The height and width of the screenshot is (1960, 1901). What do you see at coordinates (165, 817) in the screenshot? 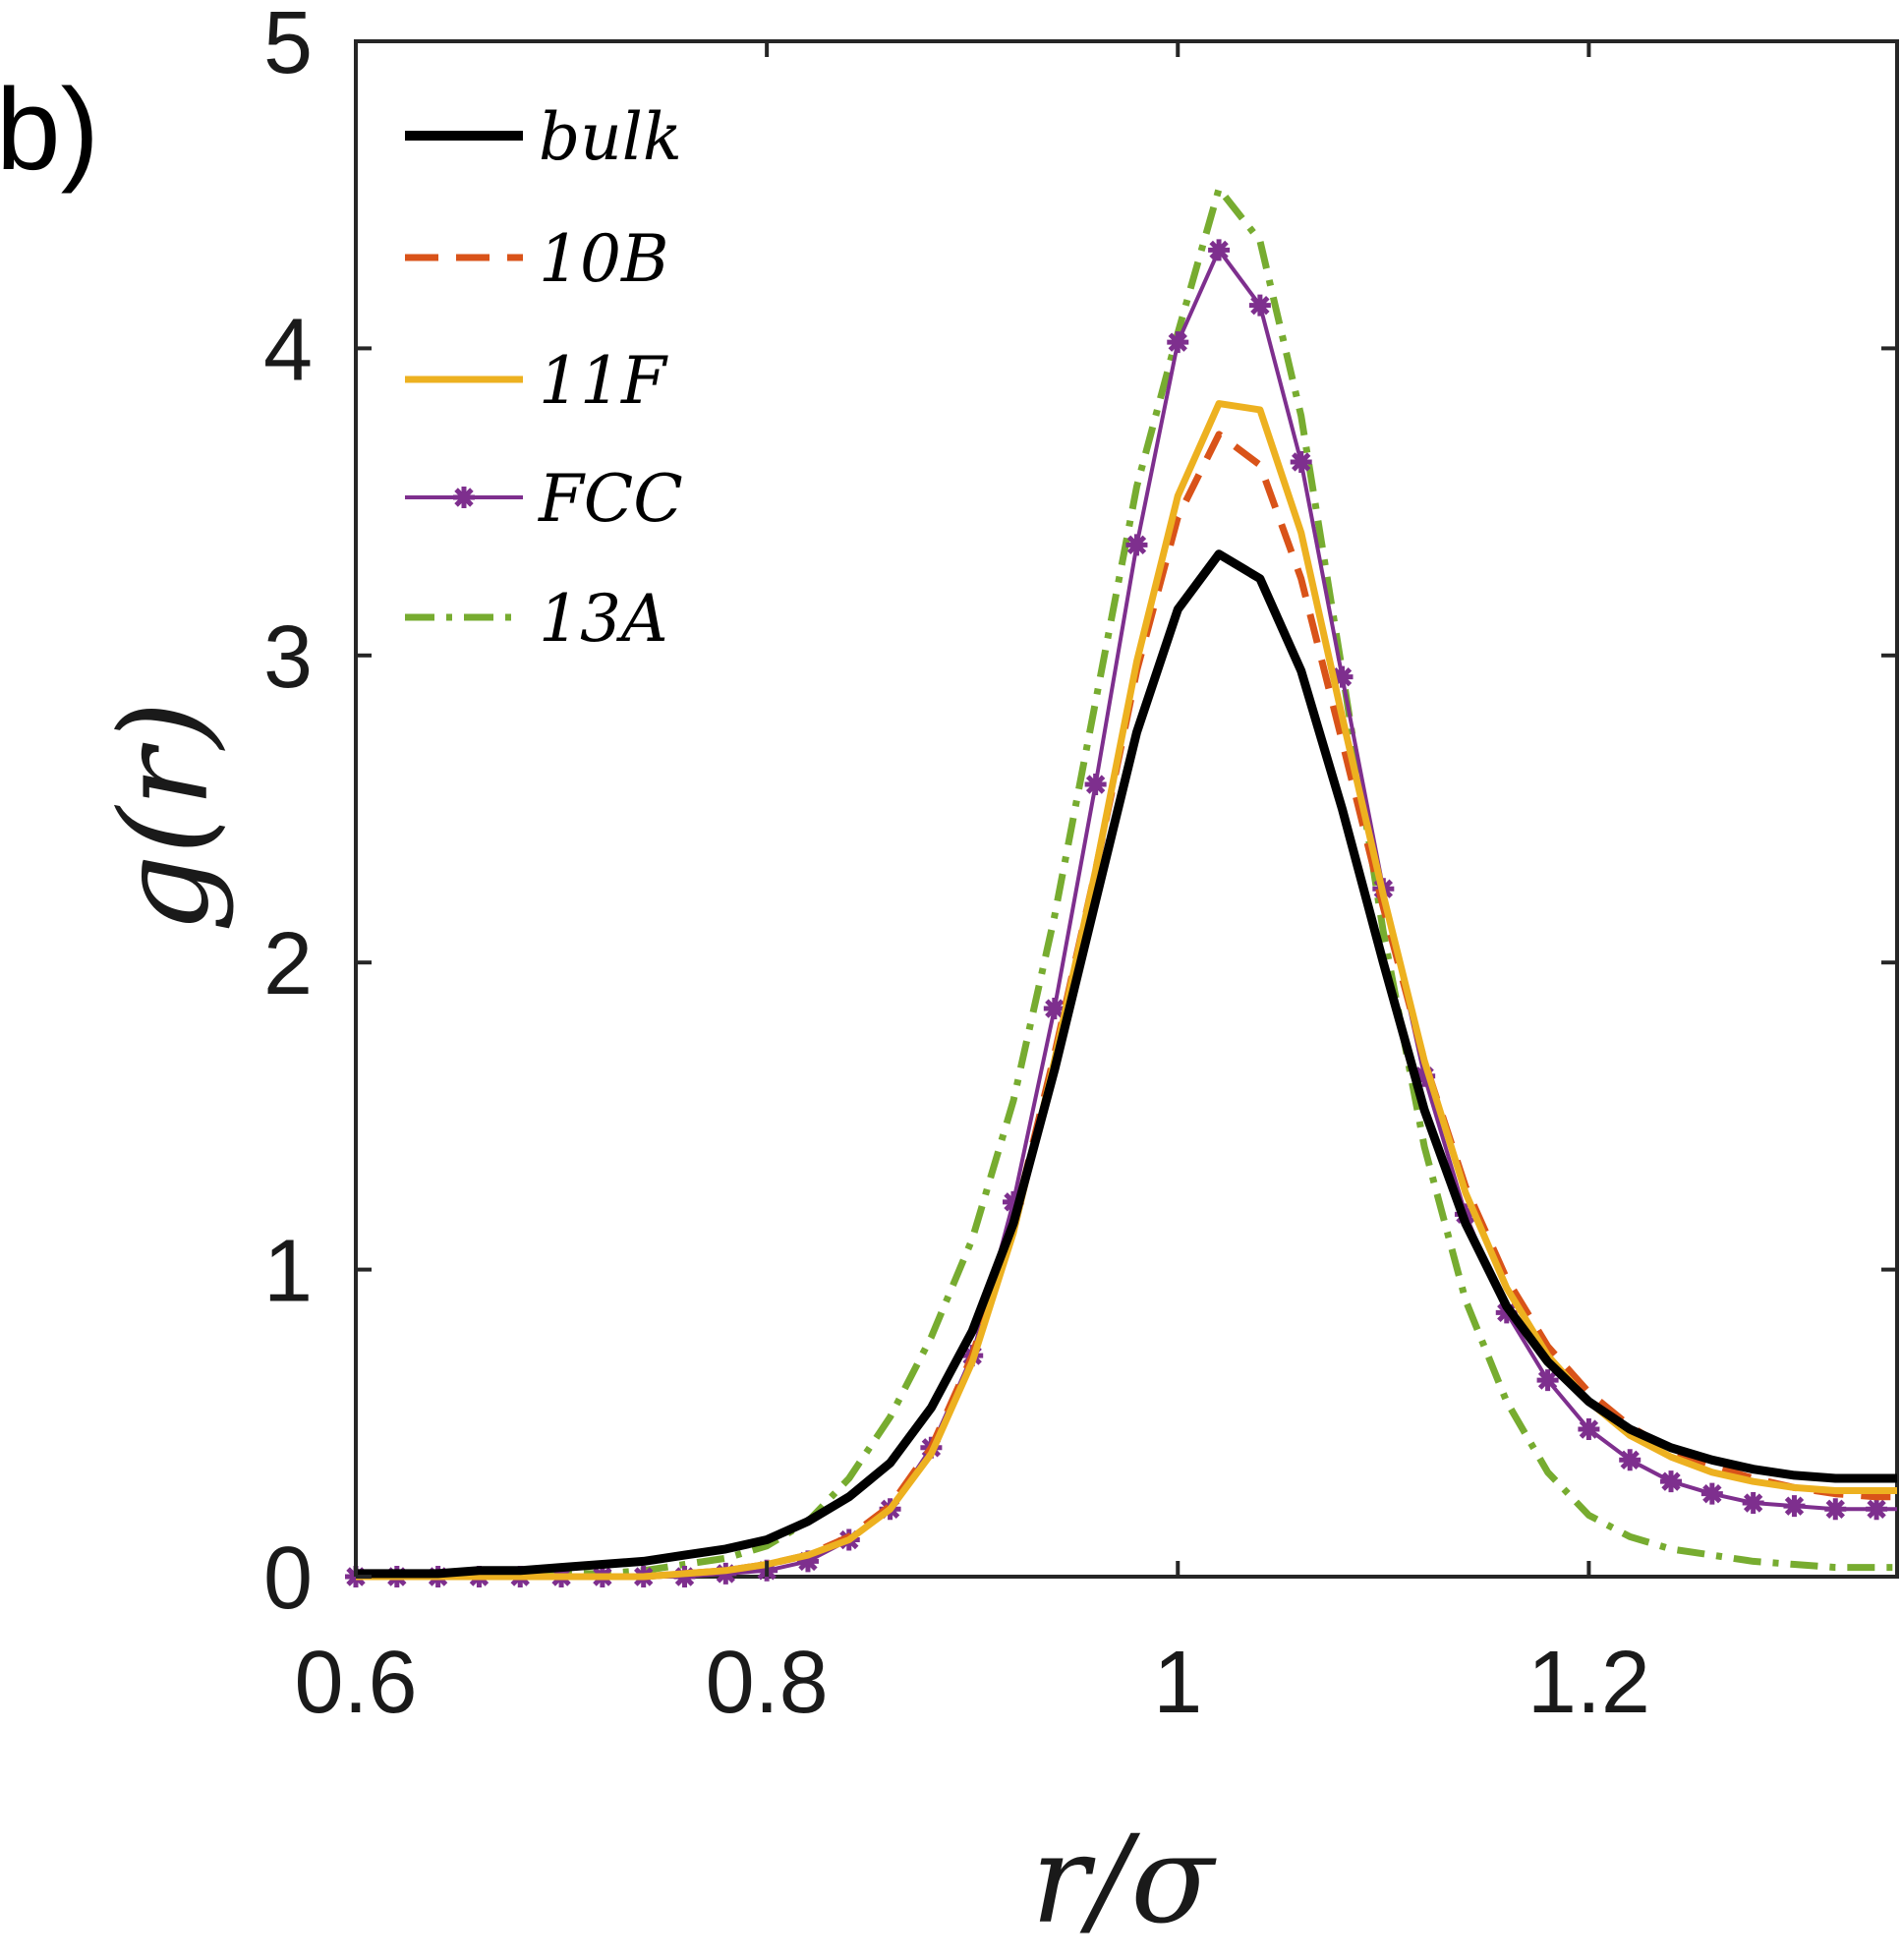
I see `y-axis-title: g(r)` at bounding box center [165, 817].